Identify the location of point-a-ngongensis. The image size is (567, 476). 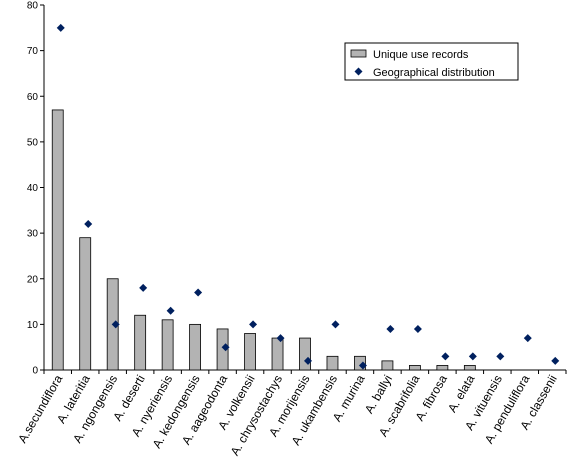
(115, 324).